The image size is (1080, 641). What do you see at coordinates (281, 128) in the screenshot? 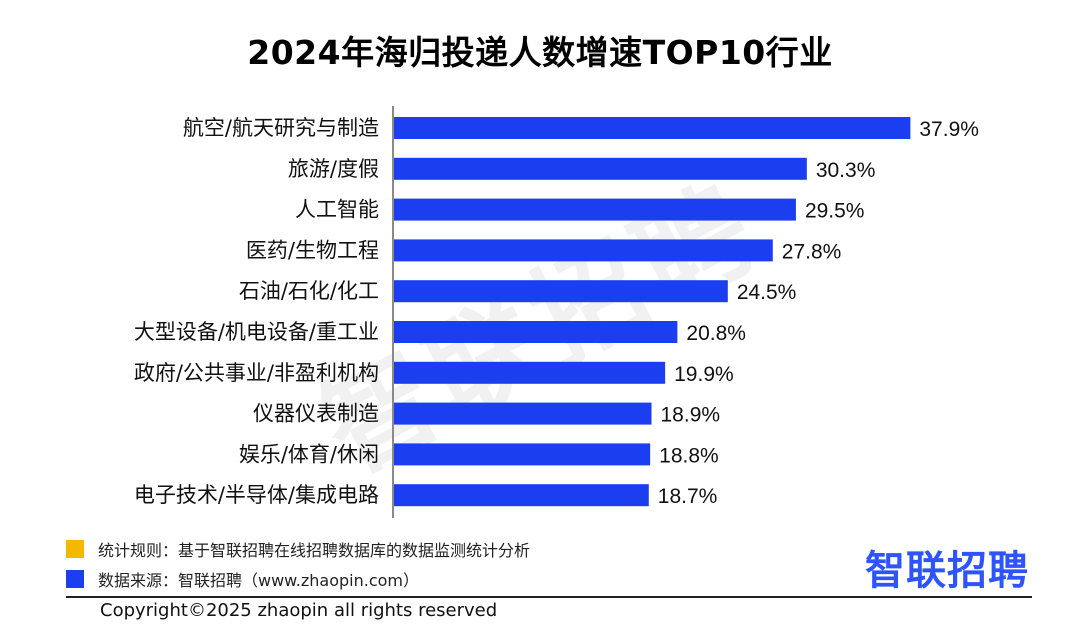
I see `category-label: 航空/航天研究与制造` at bounding box center [281, 128].